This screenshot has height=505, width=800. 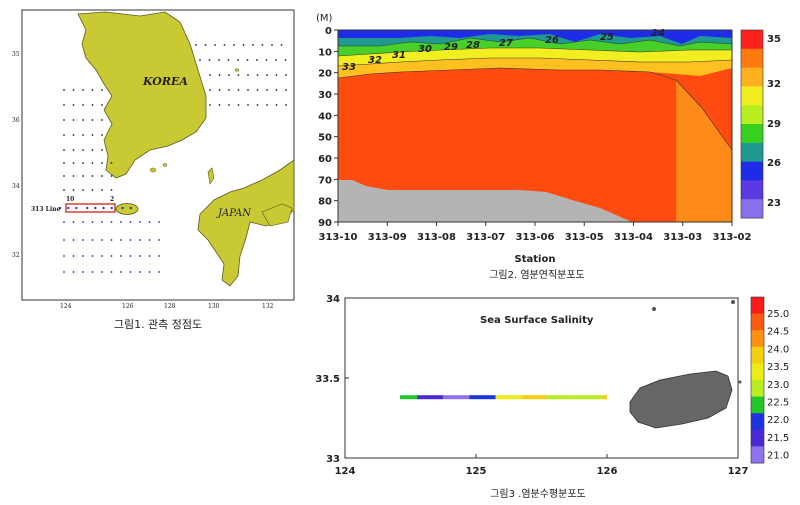 I want to click on lon-tick-label: 127, so click(x=738, y=471).